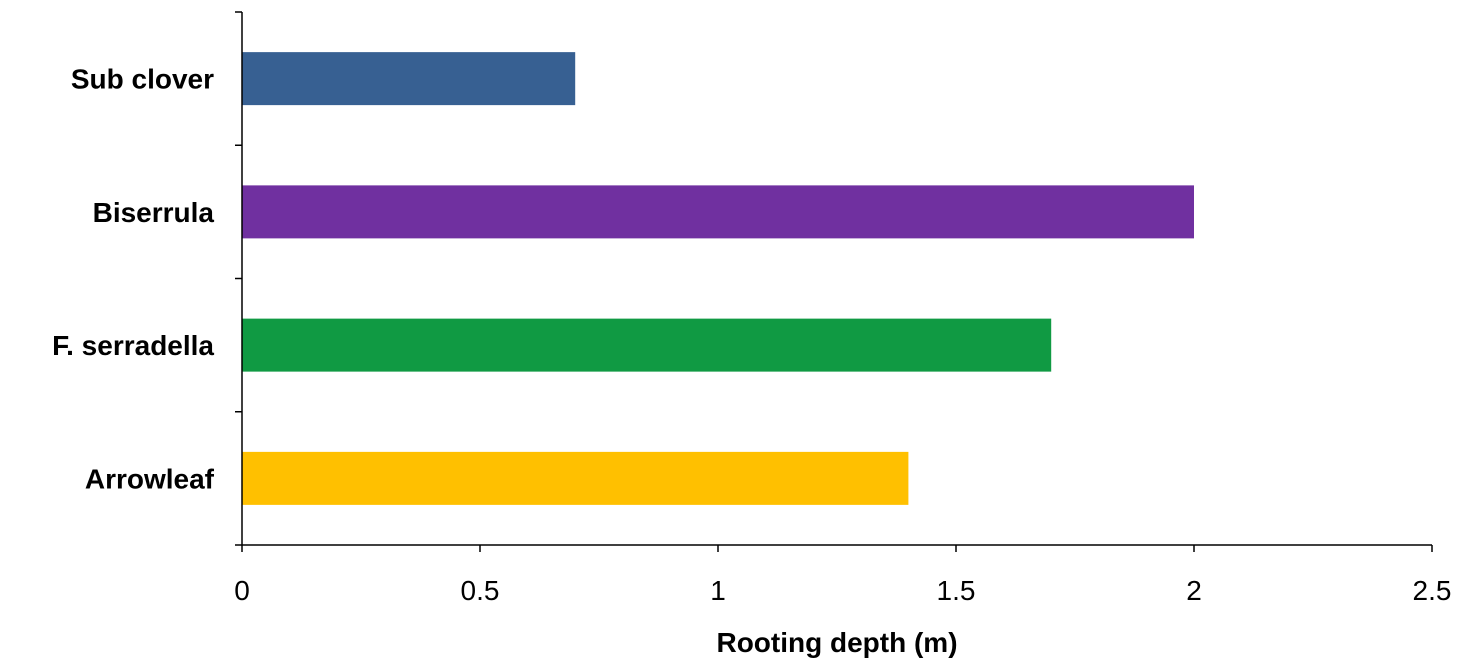  I want to click on bar-sub-clover, so click(409, 79).